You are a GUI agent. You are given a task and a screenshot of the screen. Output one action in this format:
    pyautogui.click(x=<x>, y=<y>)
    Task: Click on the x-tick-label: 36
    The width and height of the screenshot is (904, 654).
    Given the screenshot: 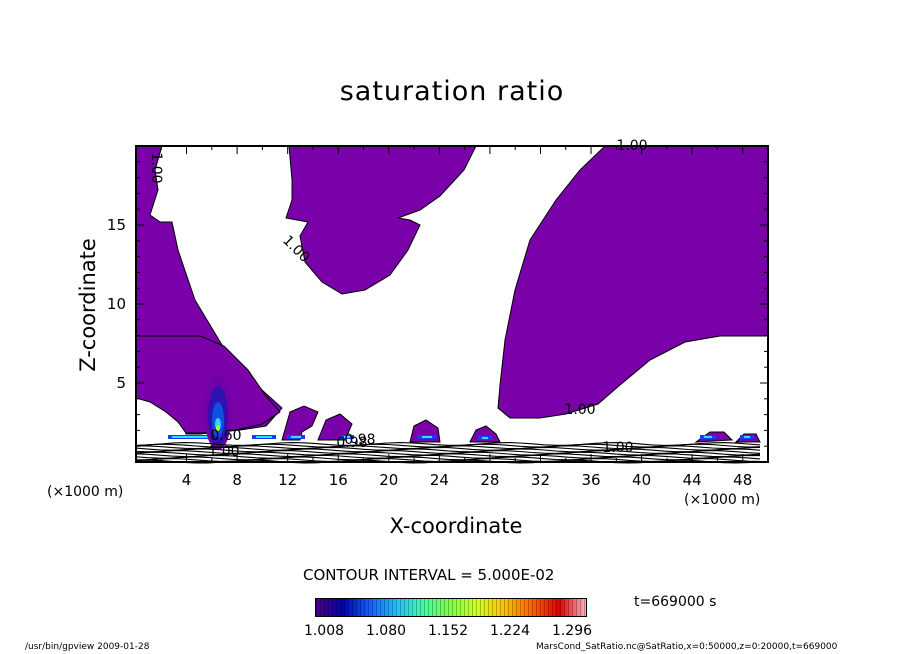 What is the action you would take?
    pyautogui.click(x=590, y=480)
    